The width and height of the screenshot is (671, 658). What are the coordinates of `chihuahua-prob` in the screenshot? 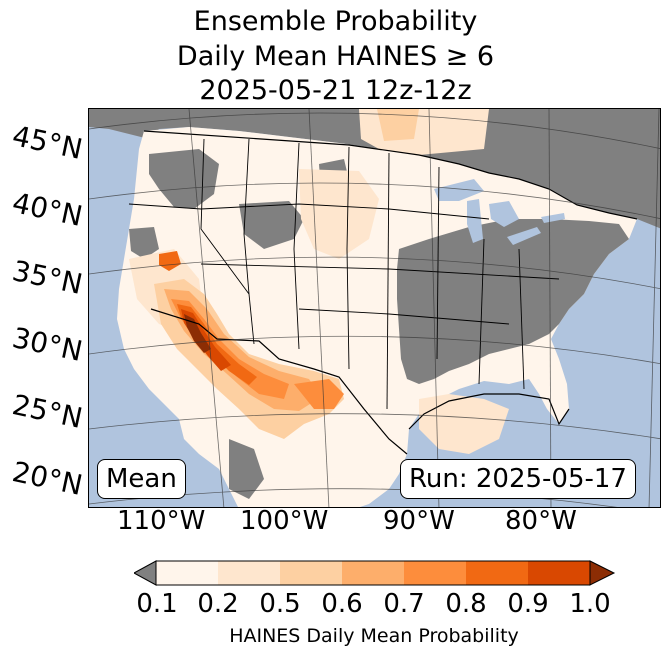 It's located at (319, 394).